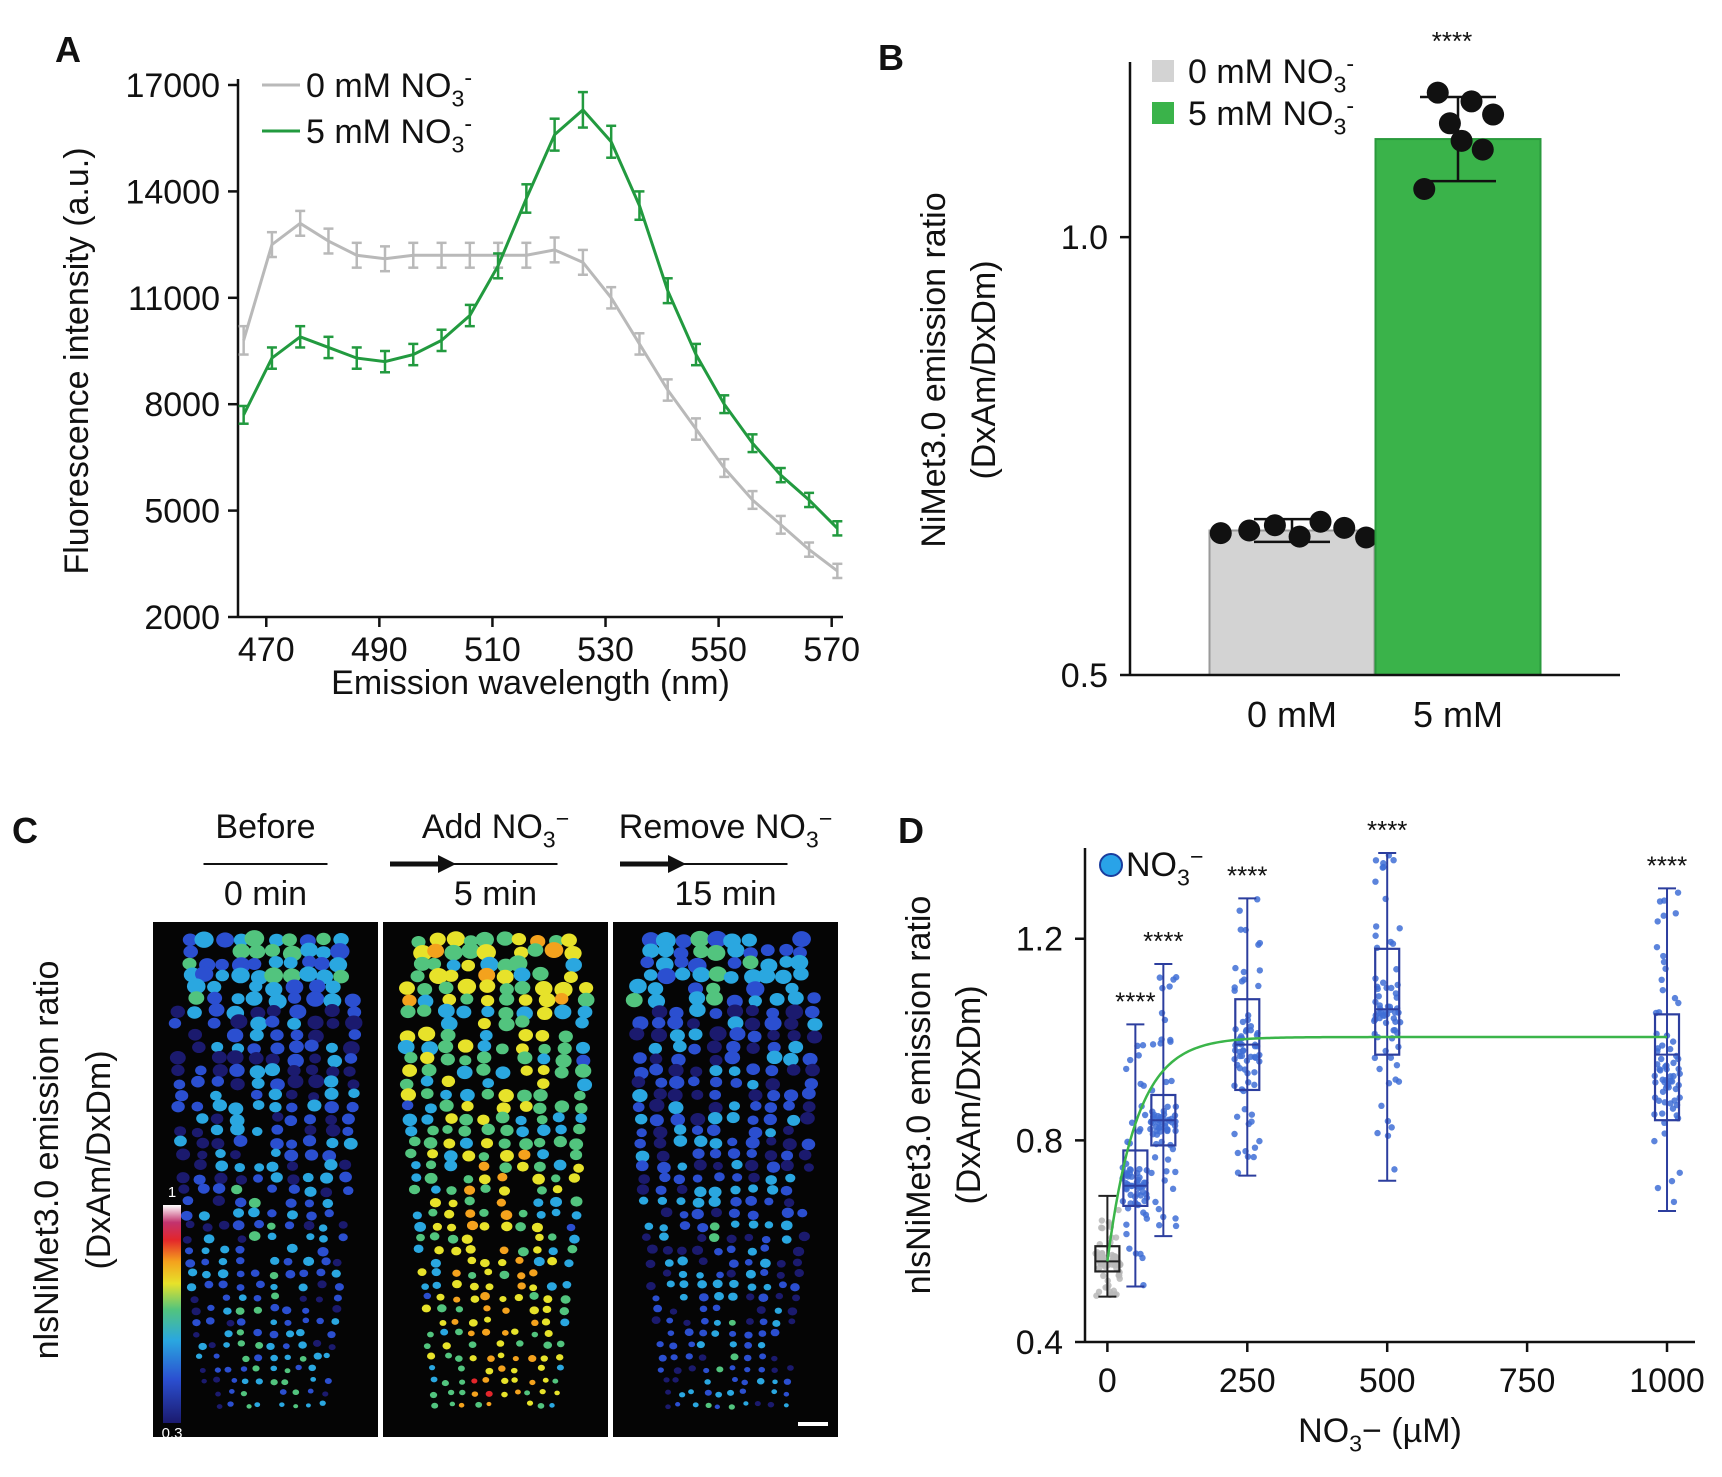 Image resolution: width=1722 pixels, height=1477 pixels. Describe the element at coordinates (182, 512) in the screenshot. I see `y-tick-label: 5000` at that location.